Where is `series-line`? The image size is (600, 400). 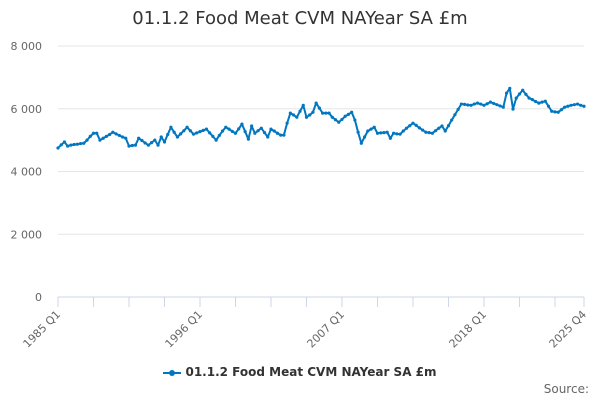
series-line is located at coordinates (321, 118).